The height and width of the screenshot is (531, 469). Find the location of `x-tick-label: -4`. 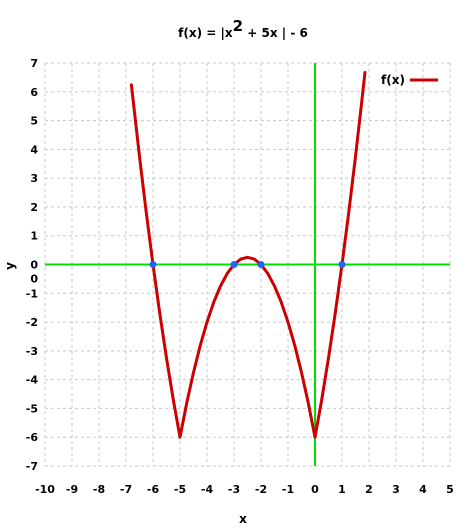

x-tick-label: -4 is located at coordinates (207, 489).